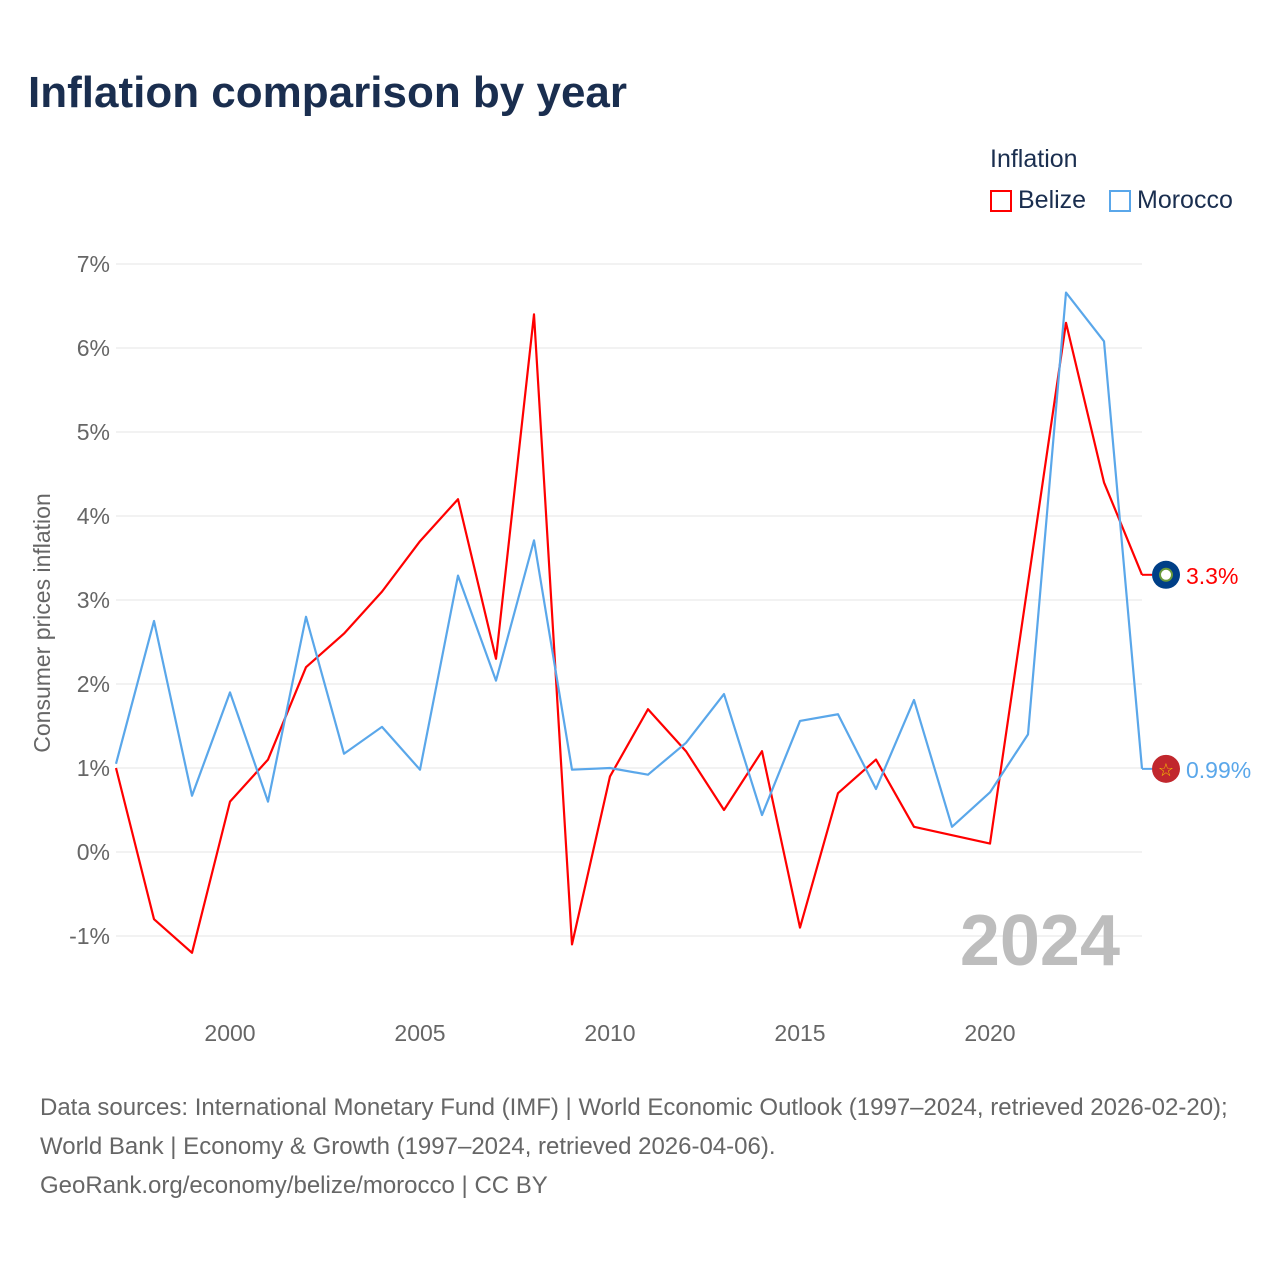 The height and width of the screenshot is (1280, 1280). What do you see at coordinates (1166, 574) in the screenshot?
I see `belize-flag-emblem` at bounding box center [1166, 574].